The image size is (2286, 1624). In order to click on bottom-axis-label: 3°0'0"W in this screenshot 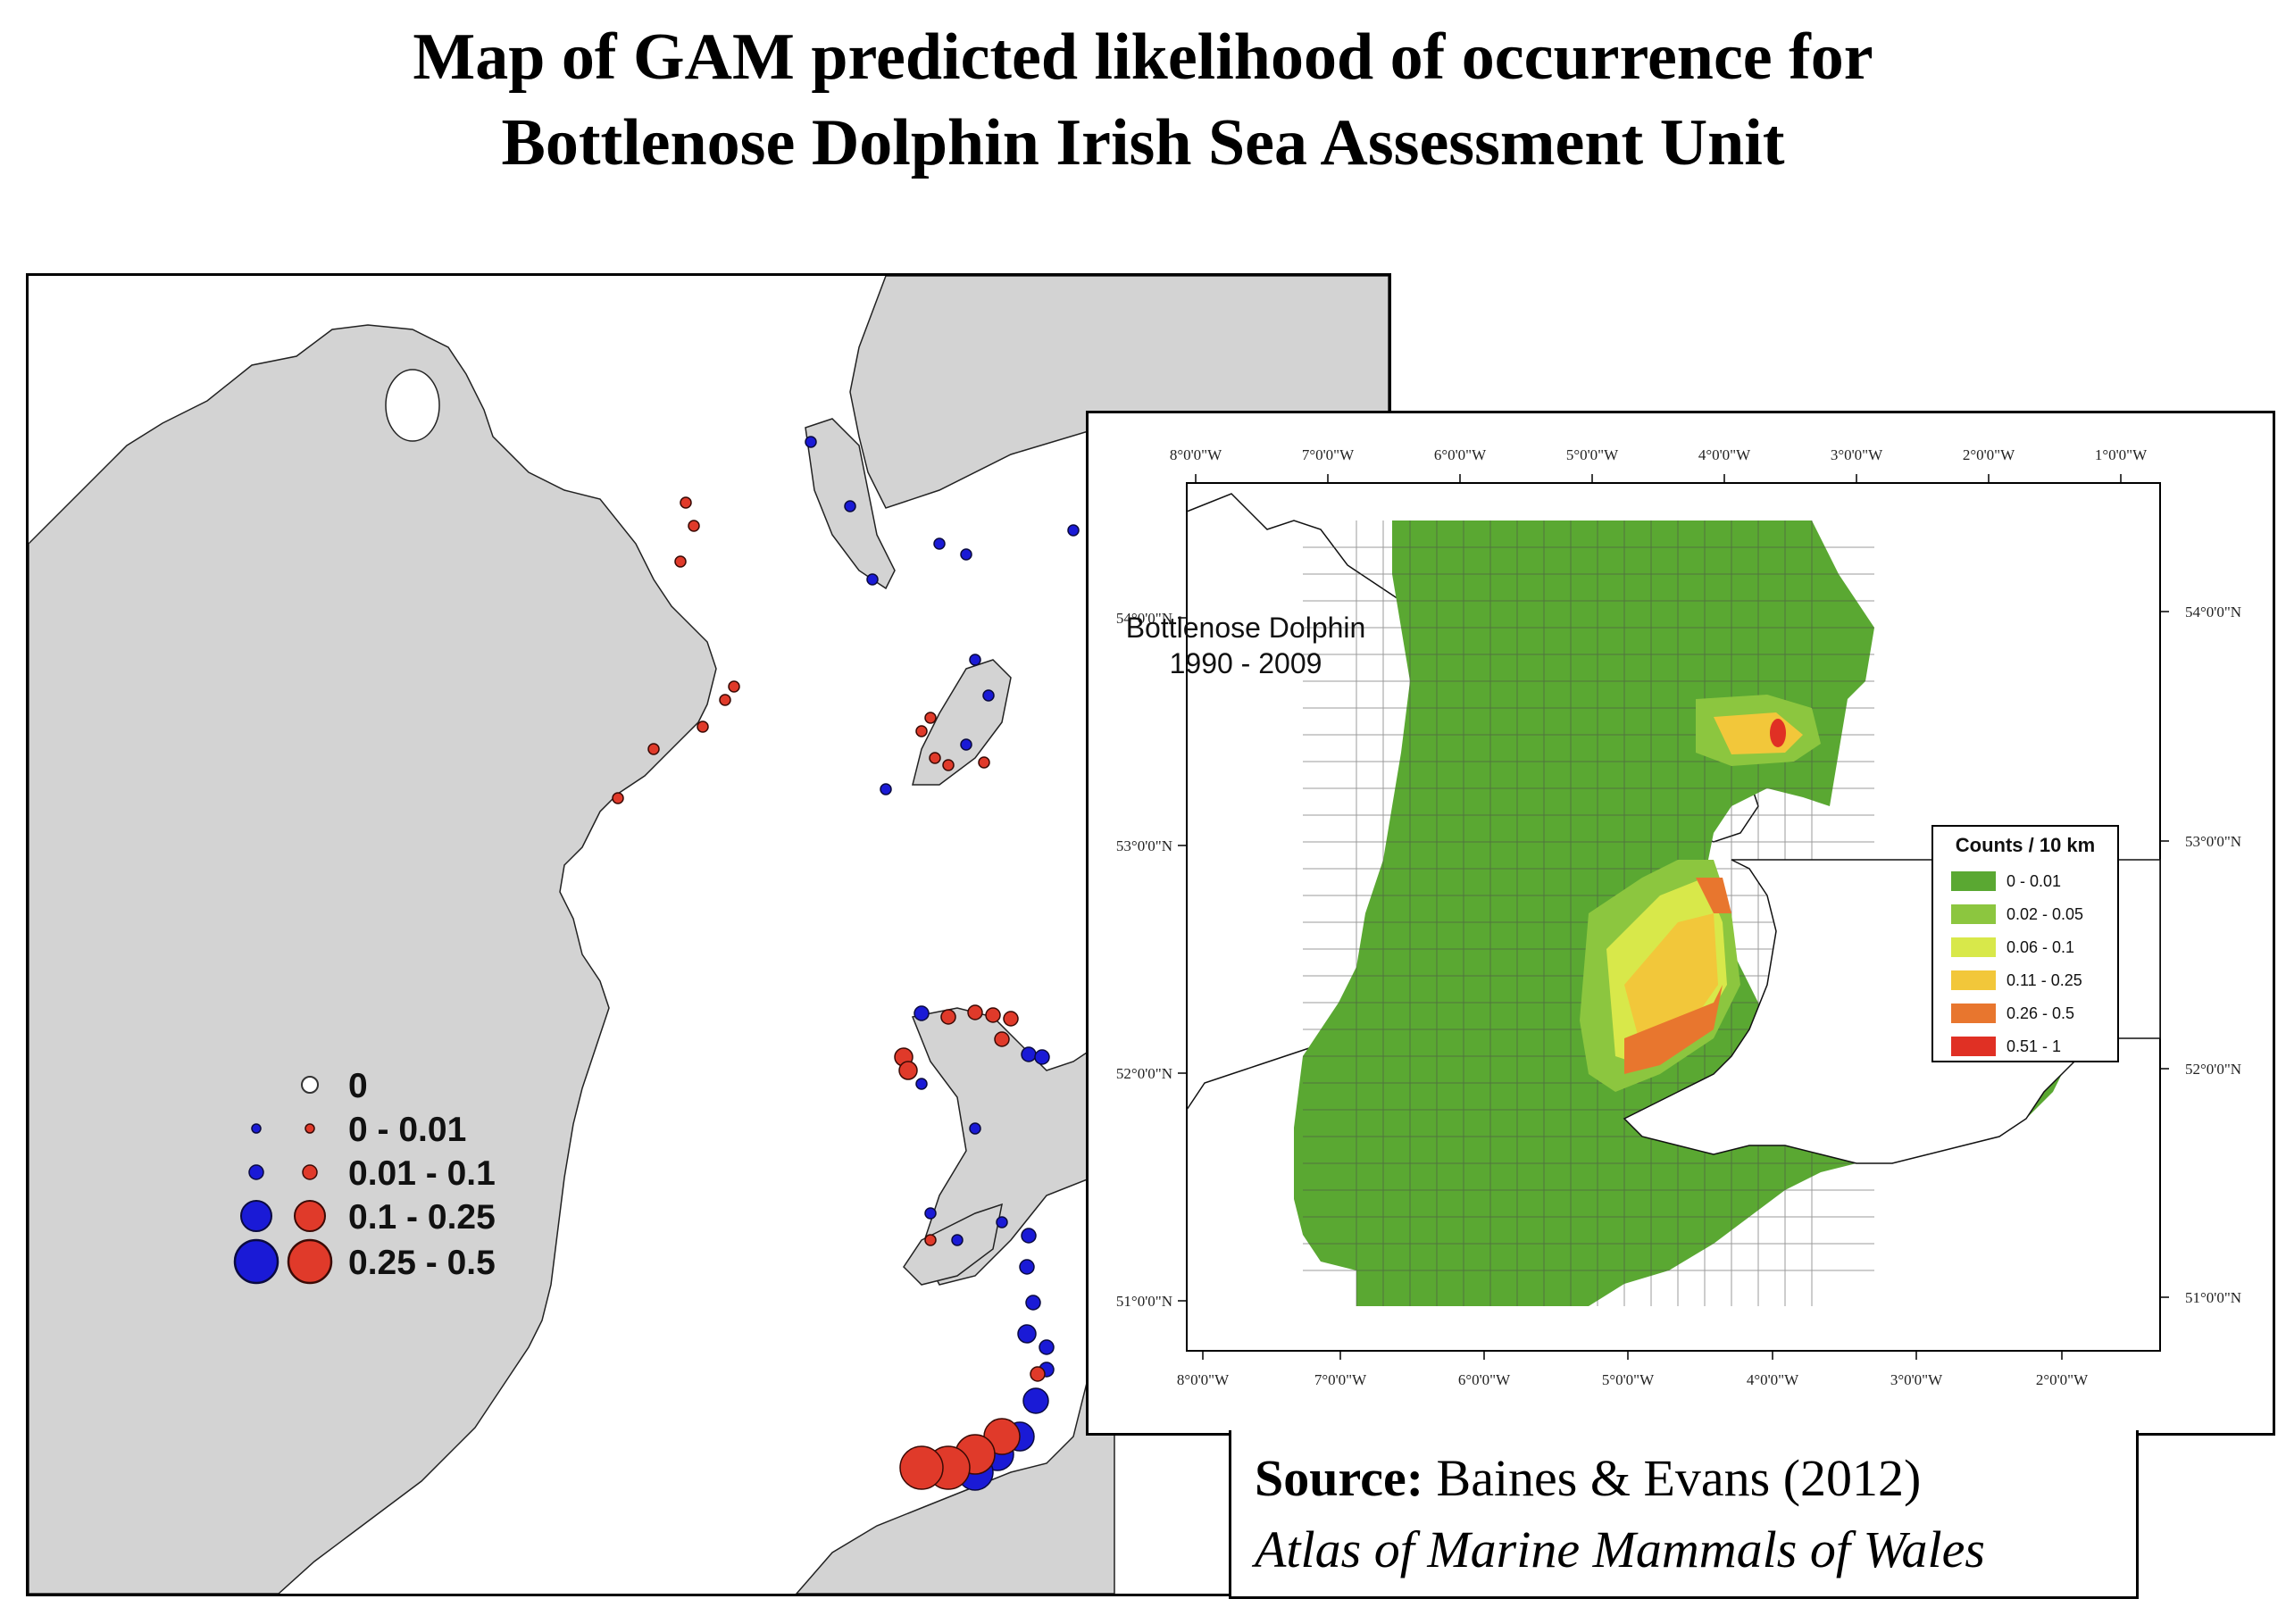, I will do `click(1916, 1379)`.